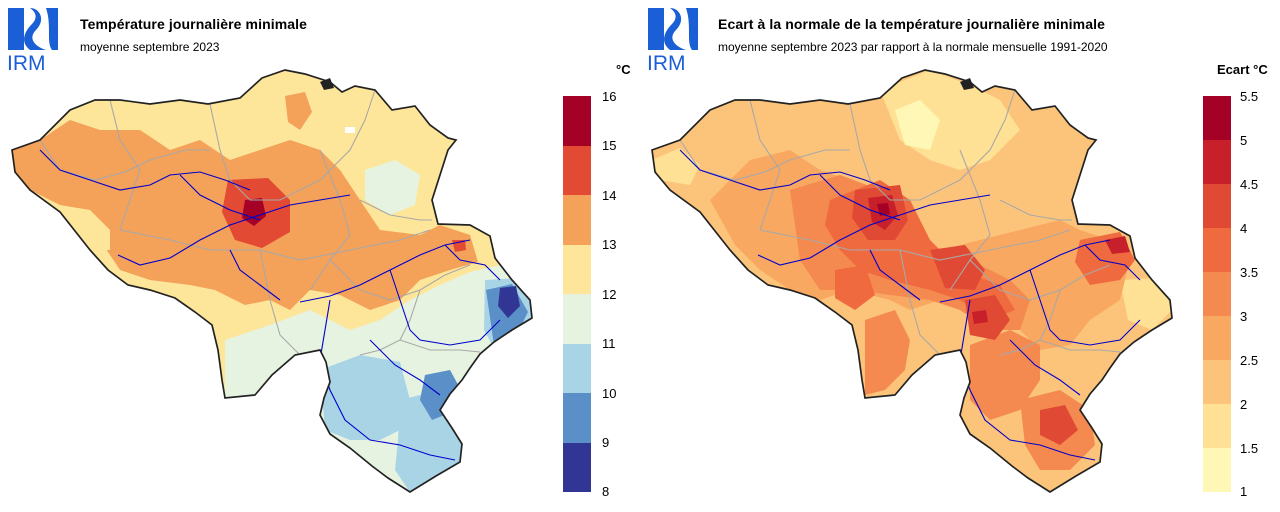 This screenshot has width=1280, height=512. I want to click on legend-tick: 4.5, so click(1249, 184).